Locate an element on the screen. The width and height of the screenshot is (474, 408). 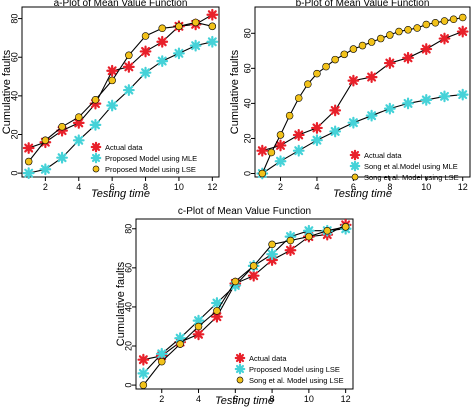
chart-title: b-Plot of Mean Value Function is located at coordinates (363, 4).